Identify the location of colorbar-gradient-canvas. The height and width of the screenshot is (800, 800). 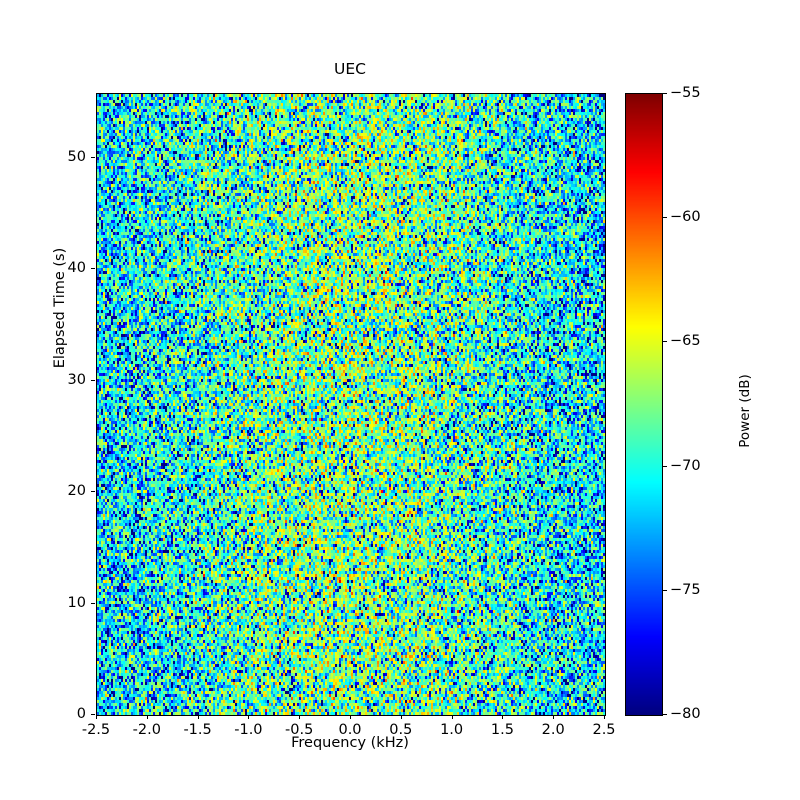
(644, 404).